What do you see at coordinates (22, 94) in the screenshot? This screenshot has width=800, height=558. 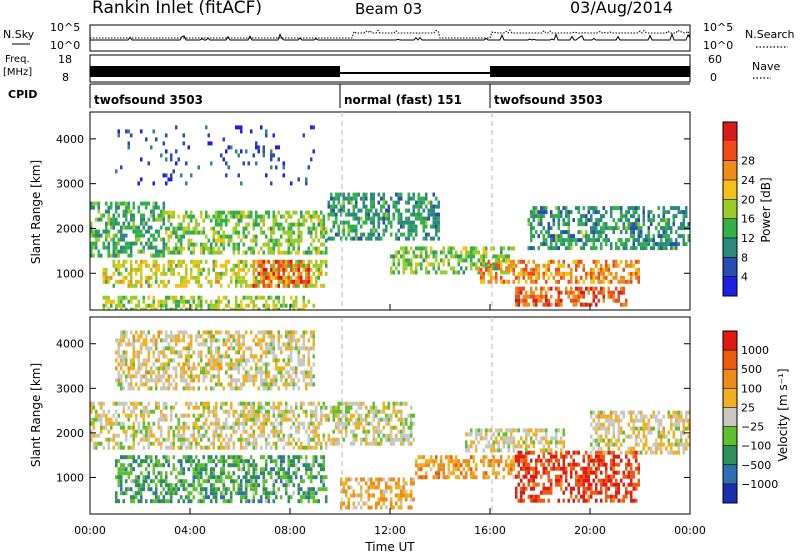 I see `cpid-label: CPID` at bounding box center [22, 94].